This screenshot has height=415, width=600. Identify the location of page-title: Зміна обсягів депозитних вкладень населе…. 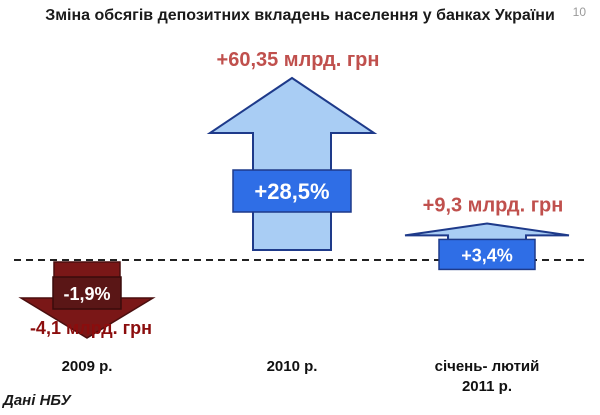
(300, 15).